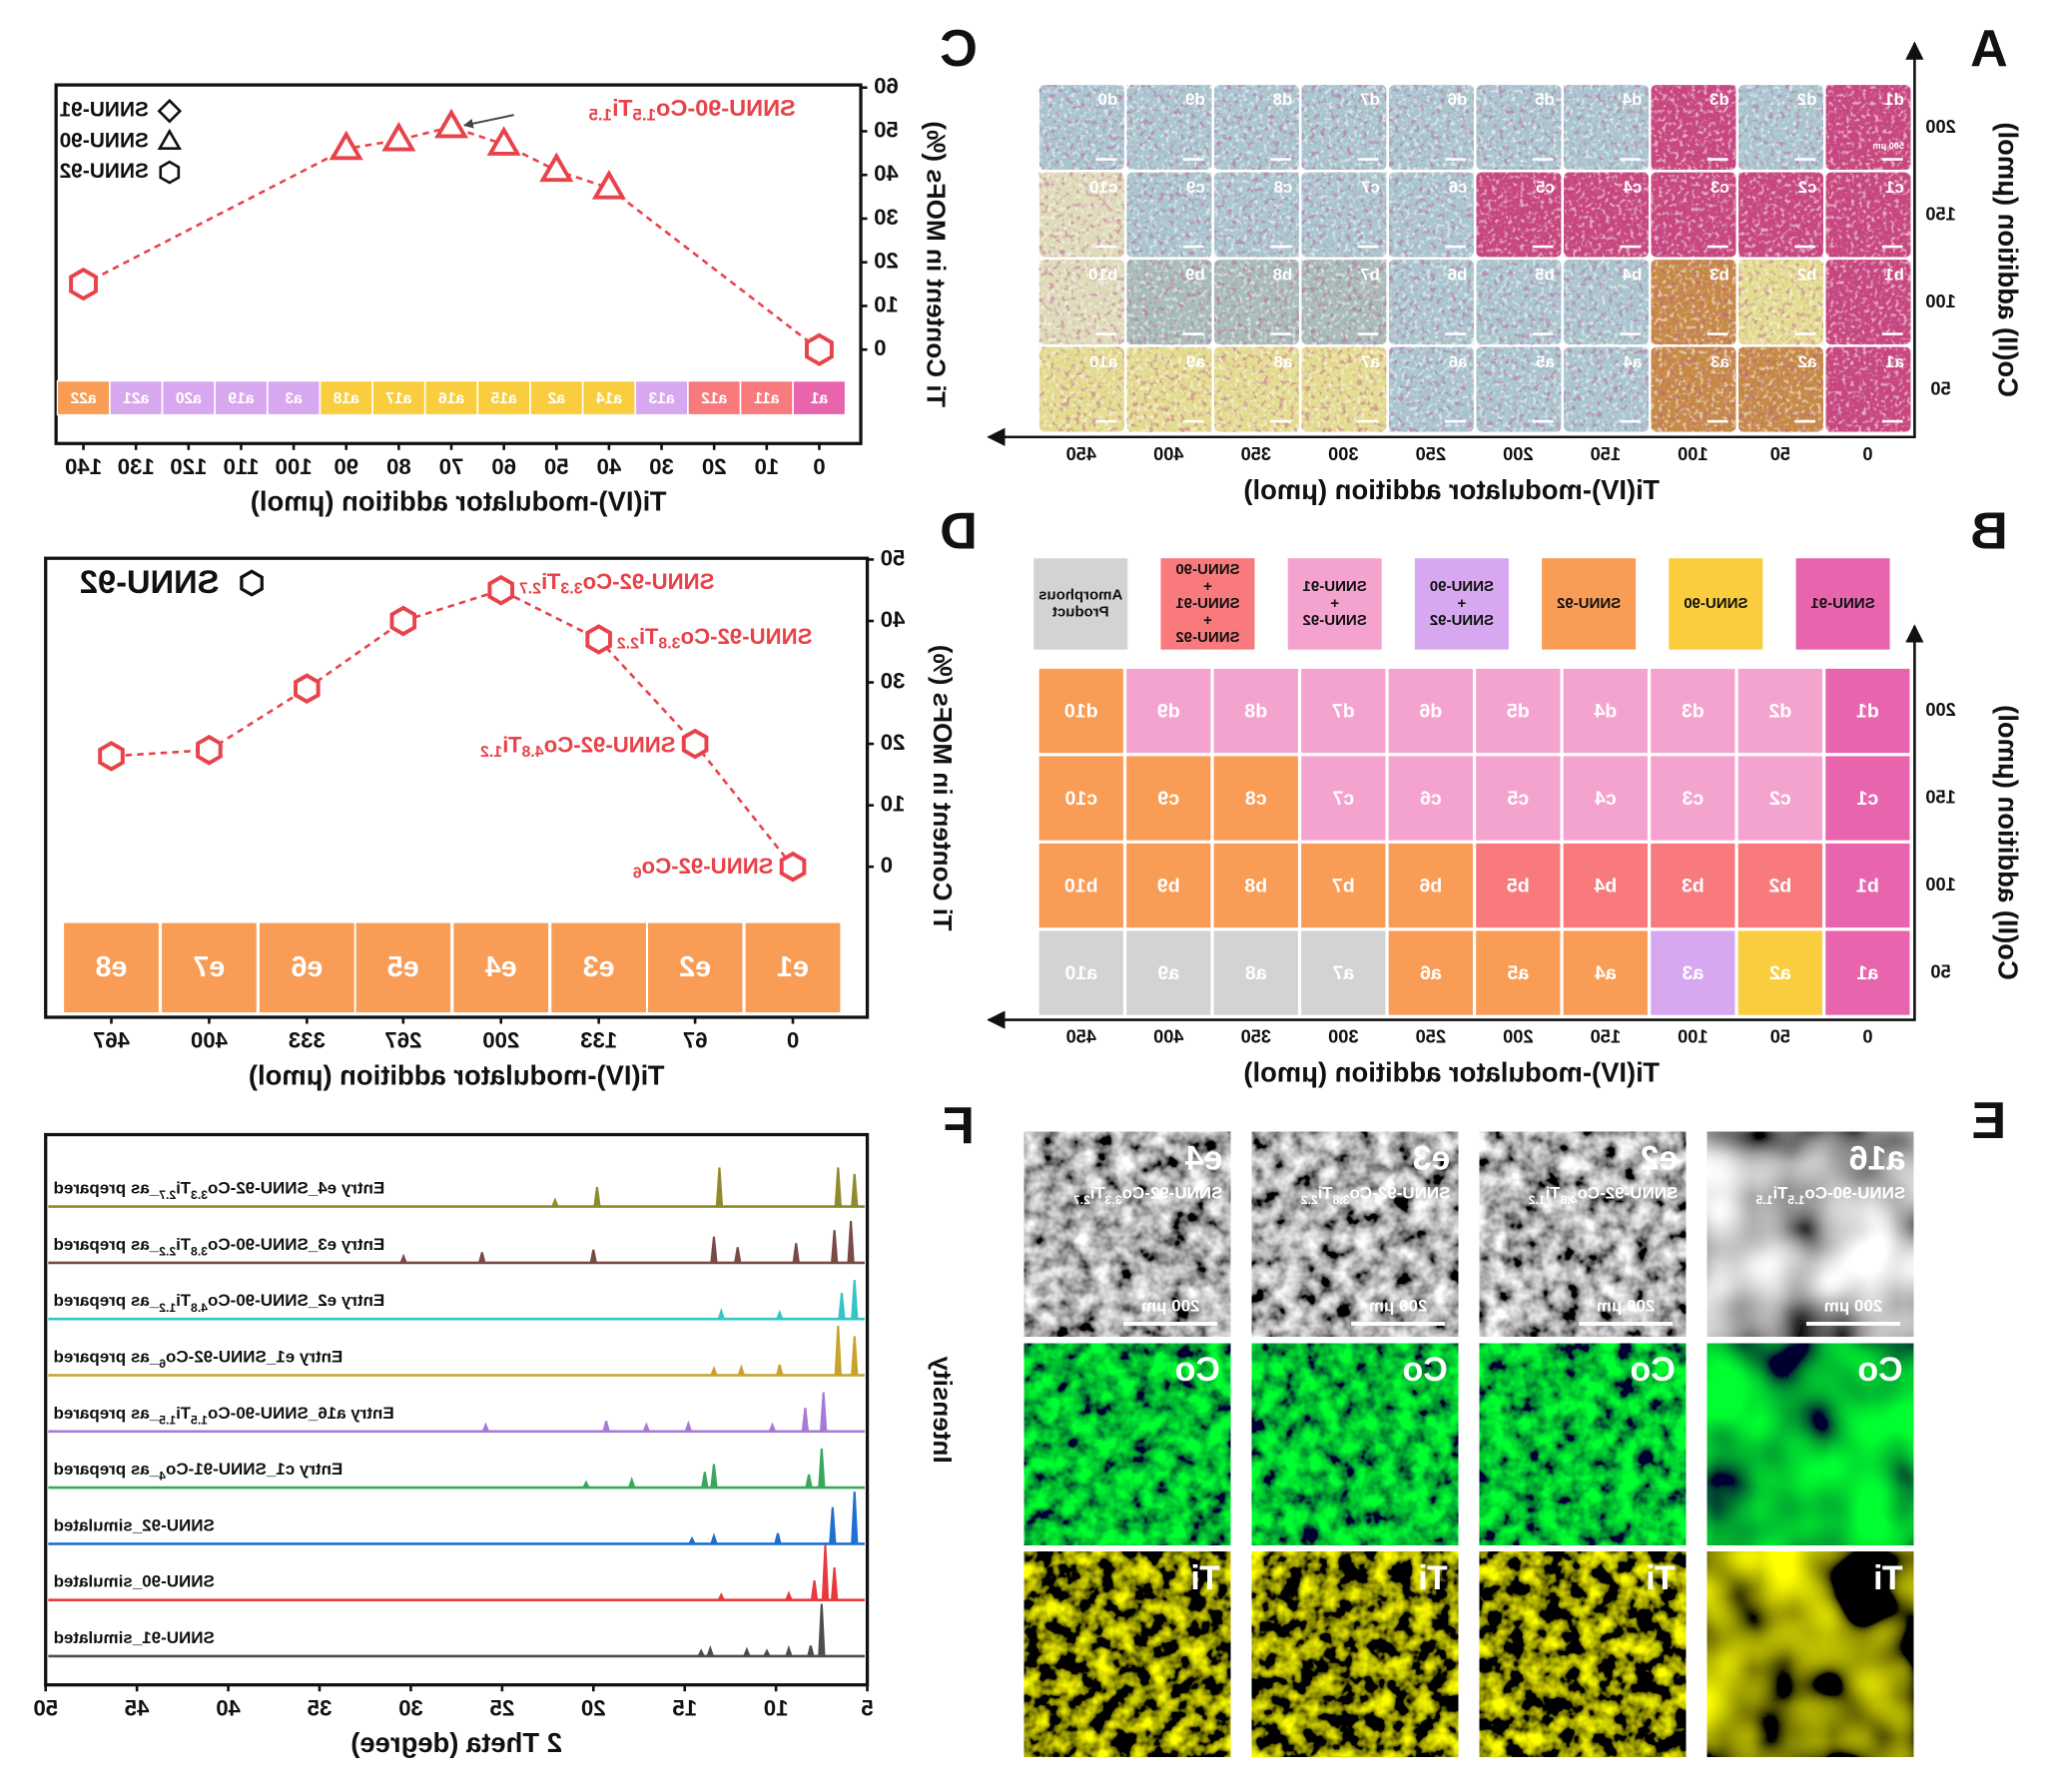 The image size is (2045, 1792). What do you see at coordinates (410, 1707) in the screenshot?
I see `x-tick-label: 30` at bounding box center [410, 1707].